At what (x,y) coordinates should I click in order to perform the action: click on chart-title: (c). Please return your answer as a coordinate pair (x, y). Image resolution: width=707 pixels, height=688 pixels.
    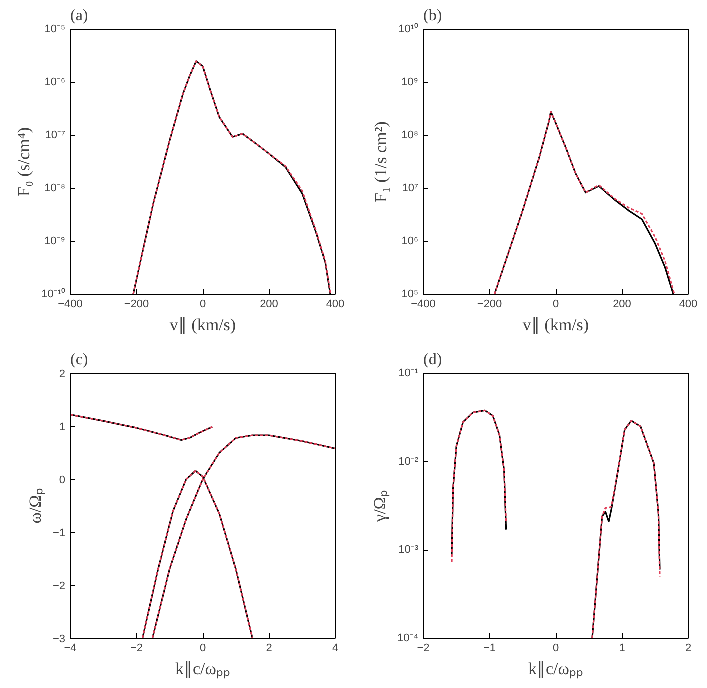
    Looking at the image, I should click on (79, 360).